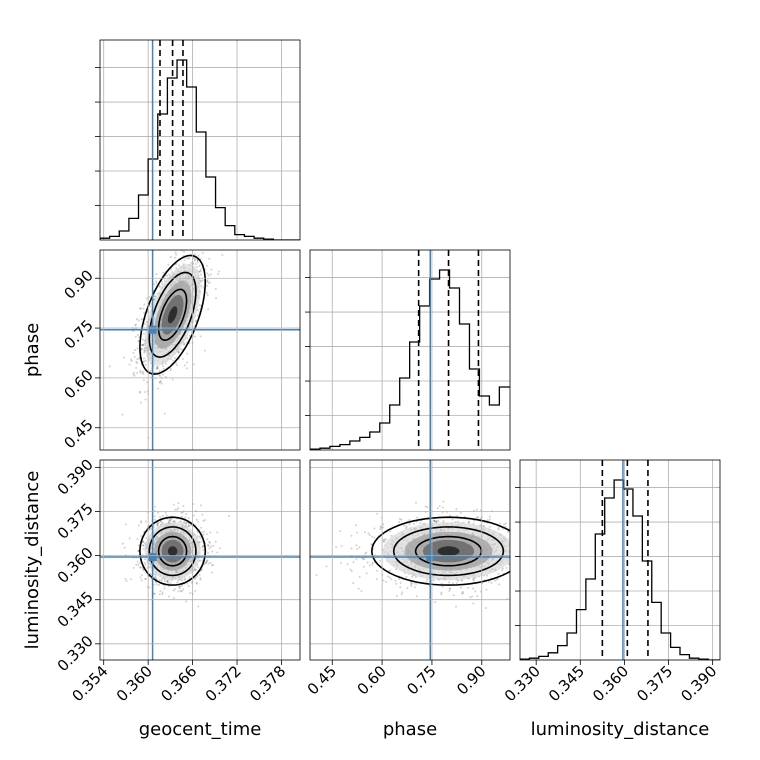 The height and width of the screenshot is (760, 760). I want to click on xlabel-phase: phase, so click(410, 729).